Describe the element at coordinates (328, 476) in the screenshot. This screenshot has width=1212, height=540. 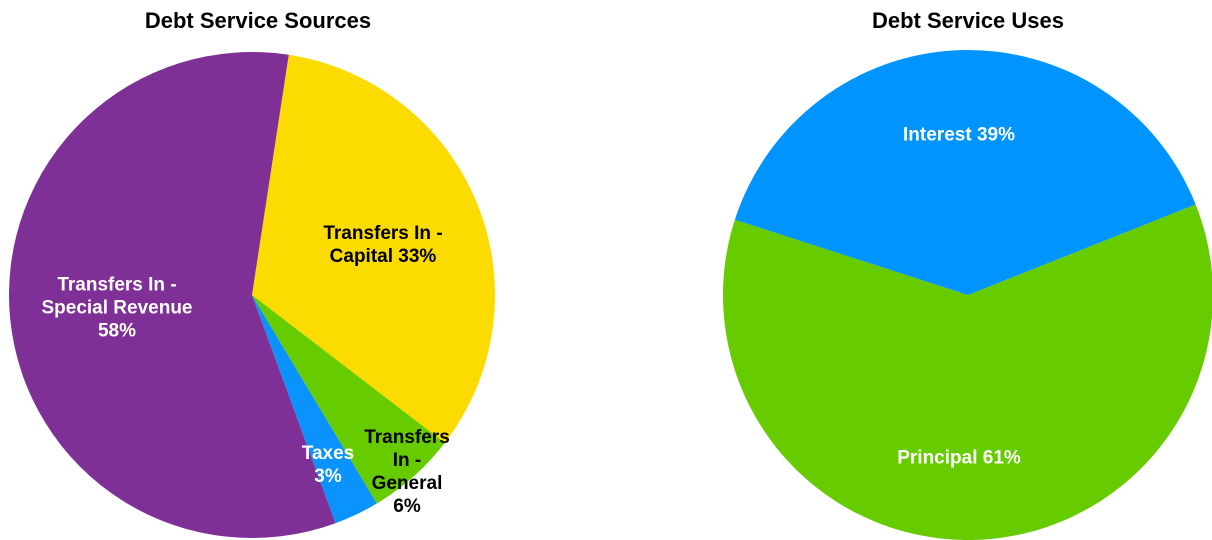
I see `slice-value: 3%` at that location.